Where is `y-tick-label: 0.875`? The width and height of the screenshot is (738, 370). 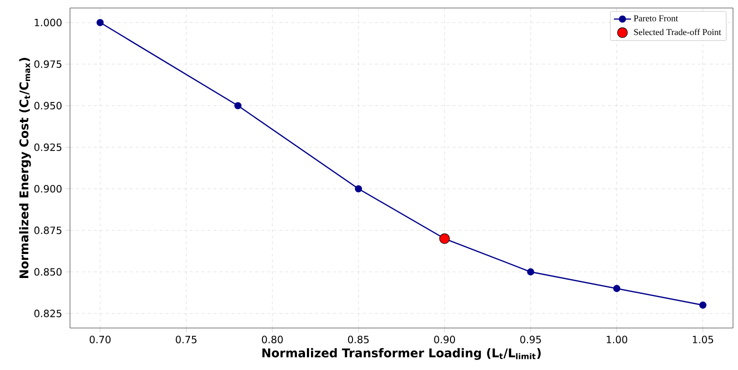
y-tick-label: 0.875 is located at coordinates (48, 230).